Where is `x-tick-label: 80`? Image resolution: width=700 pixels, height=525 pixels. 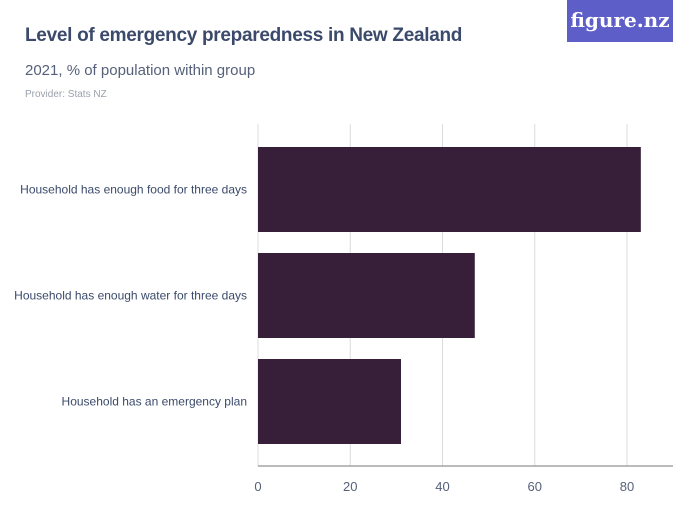
x-tick-label: 80 is located at coordinates (627, 486).